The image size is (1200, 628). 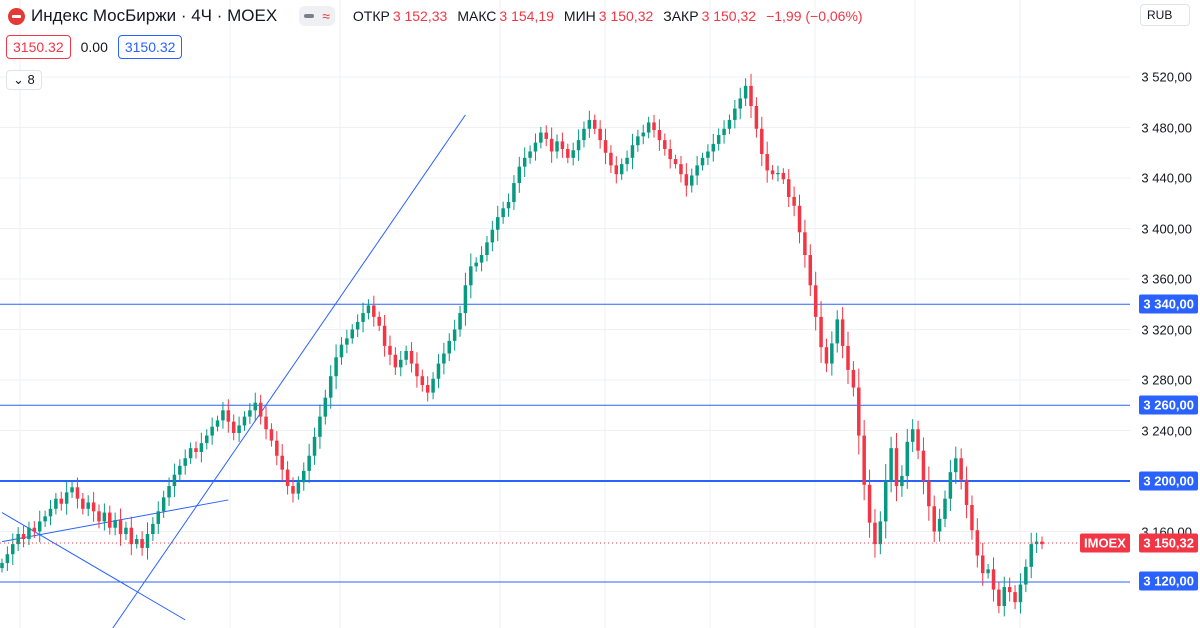 What do you see at coordinates (1165, 15) in the screenshot?
I see `currency-button: RUB` at bounding box center [1165, 15].